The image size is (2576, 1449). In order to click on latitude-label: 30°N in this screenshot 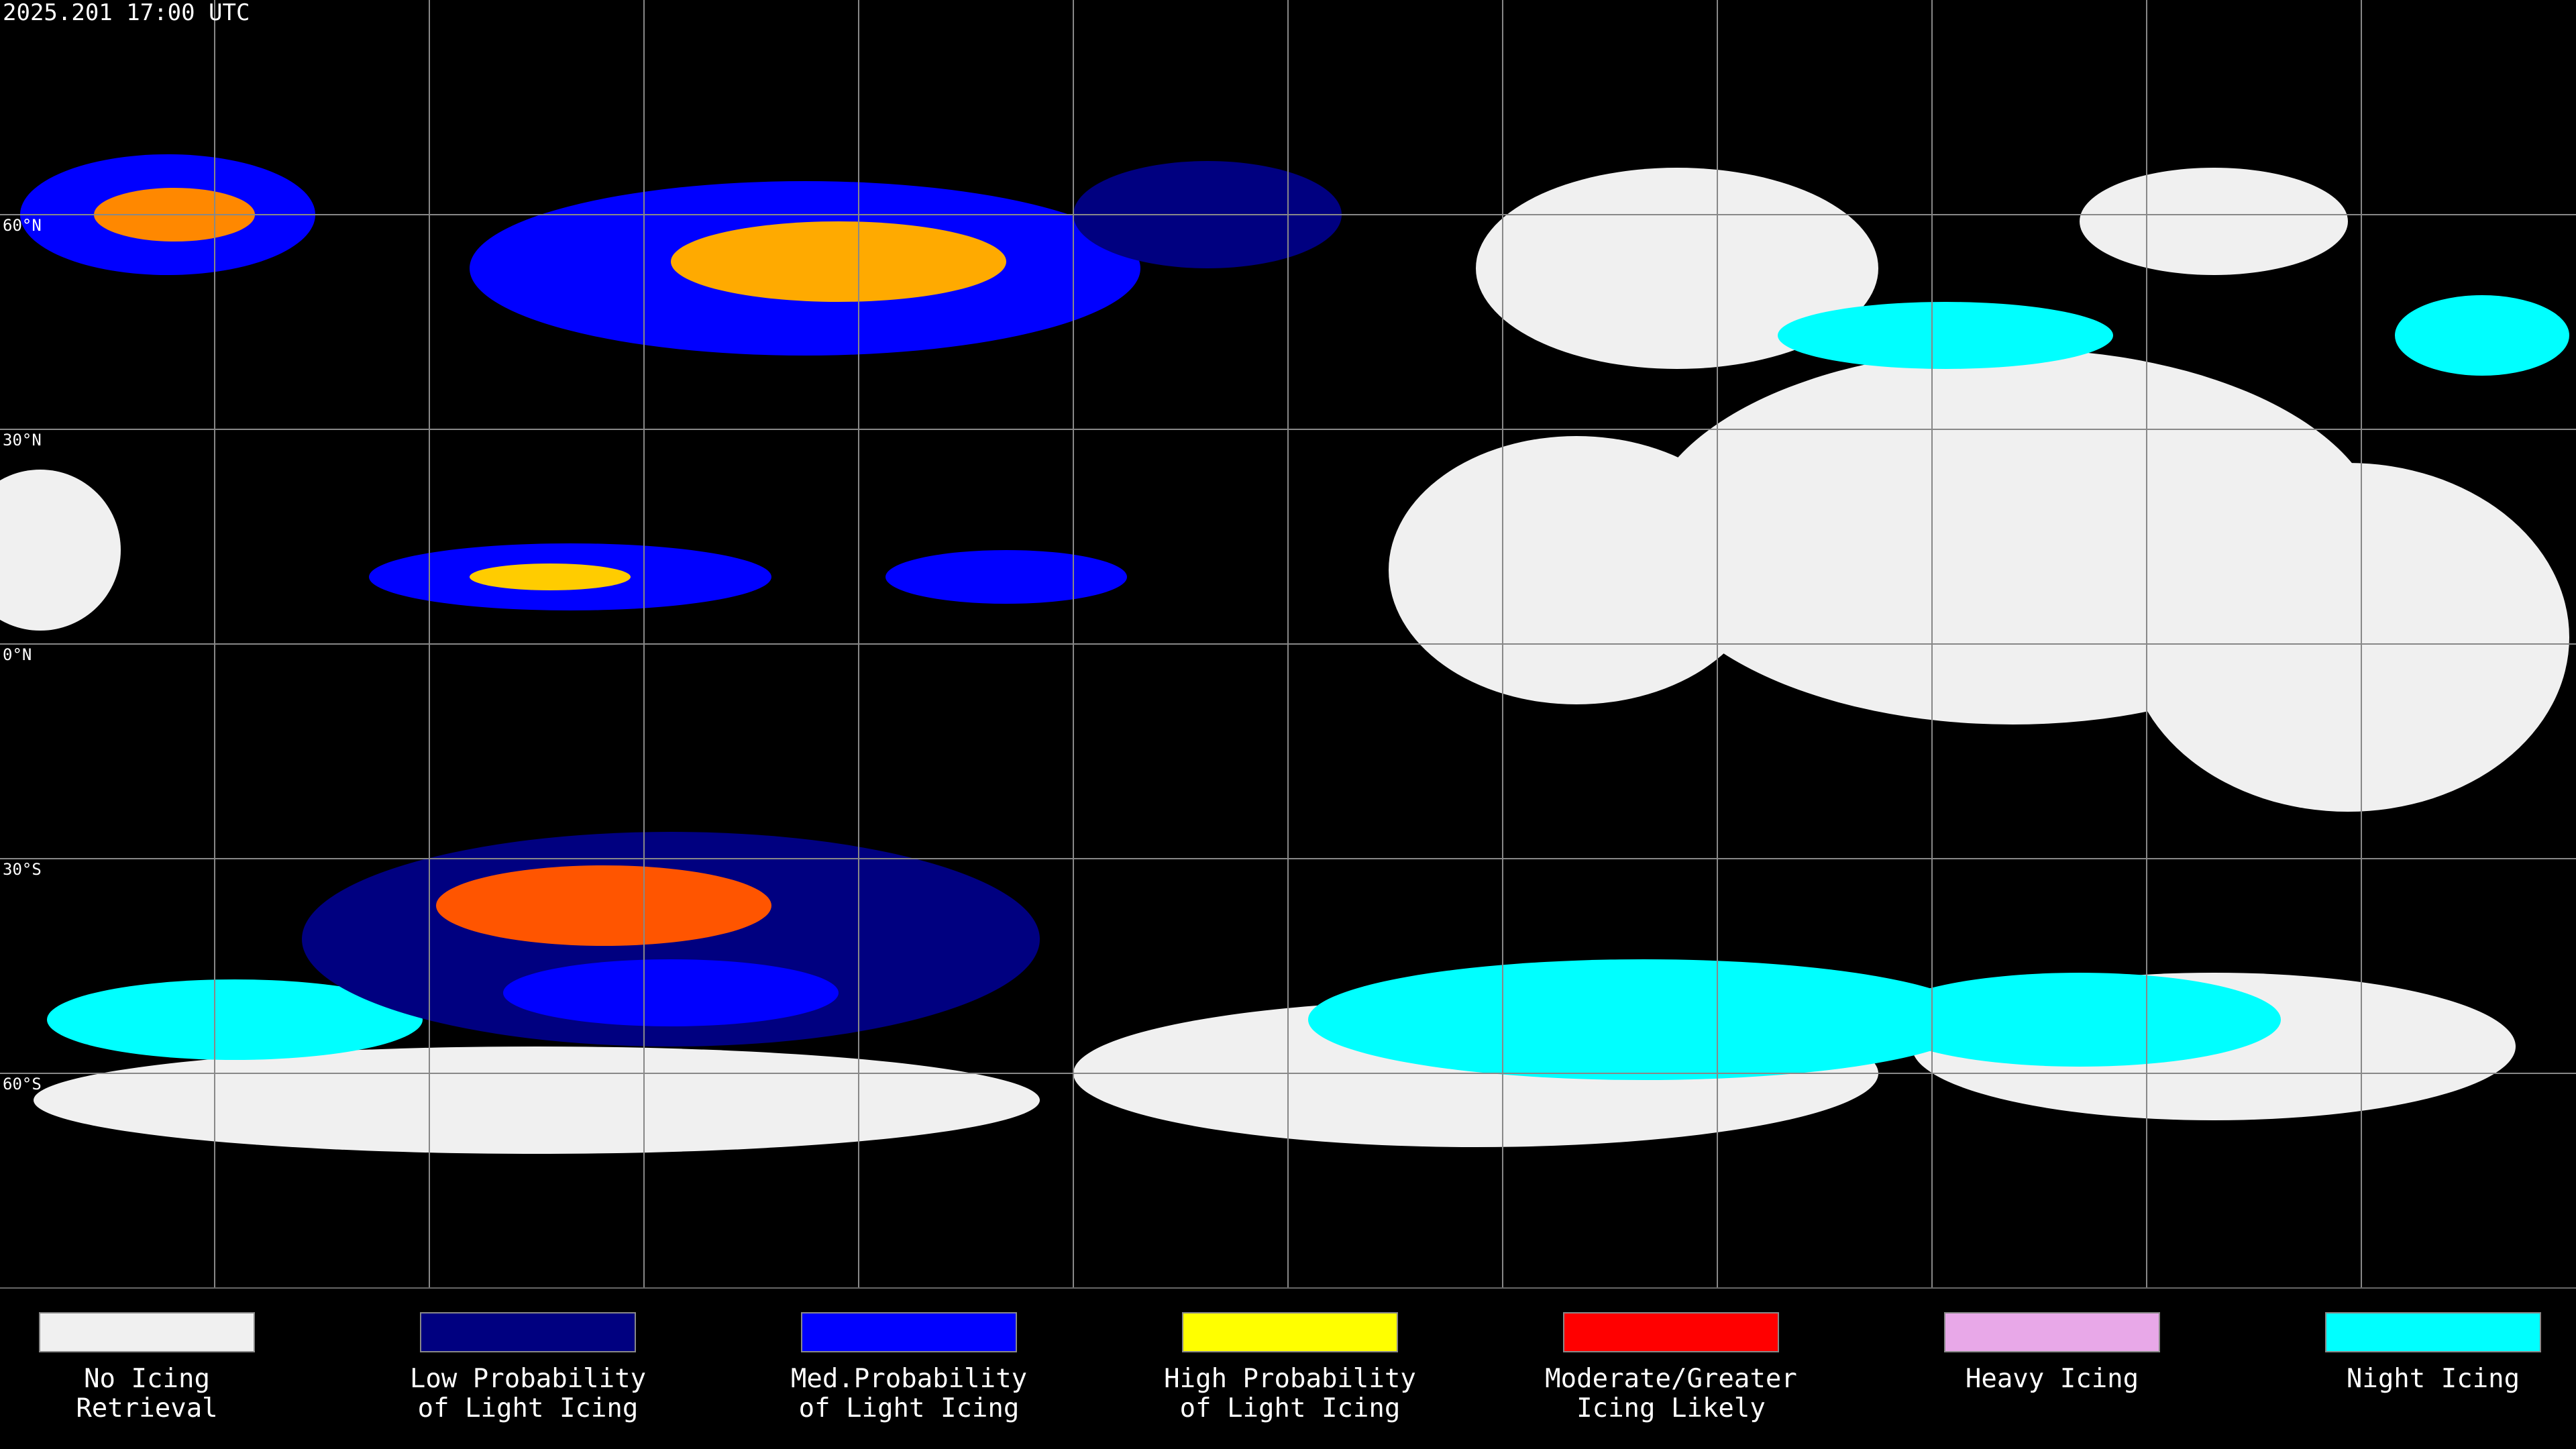, I will do `click(22, 440)`.